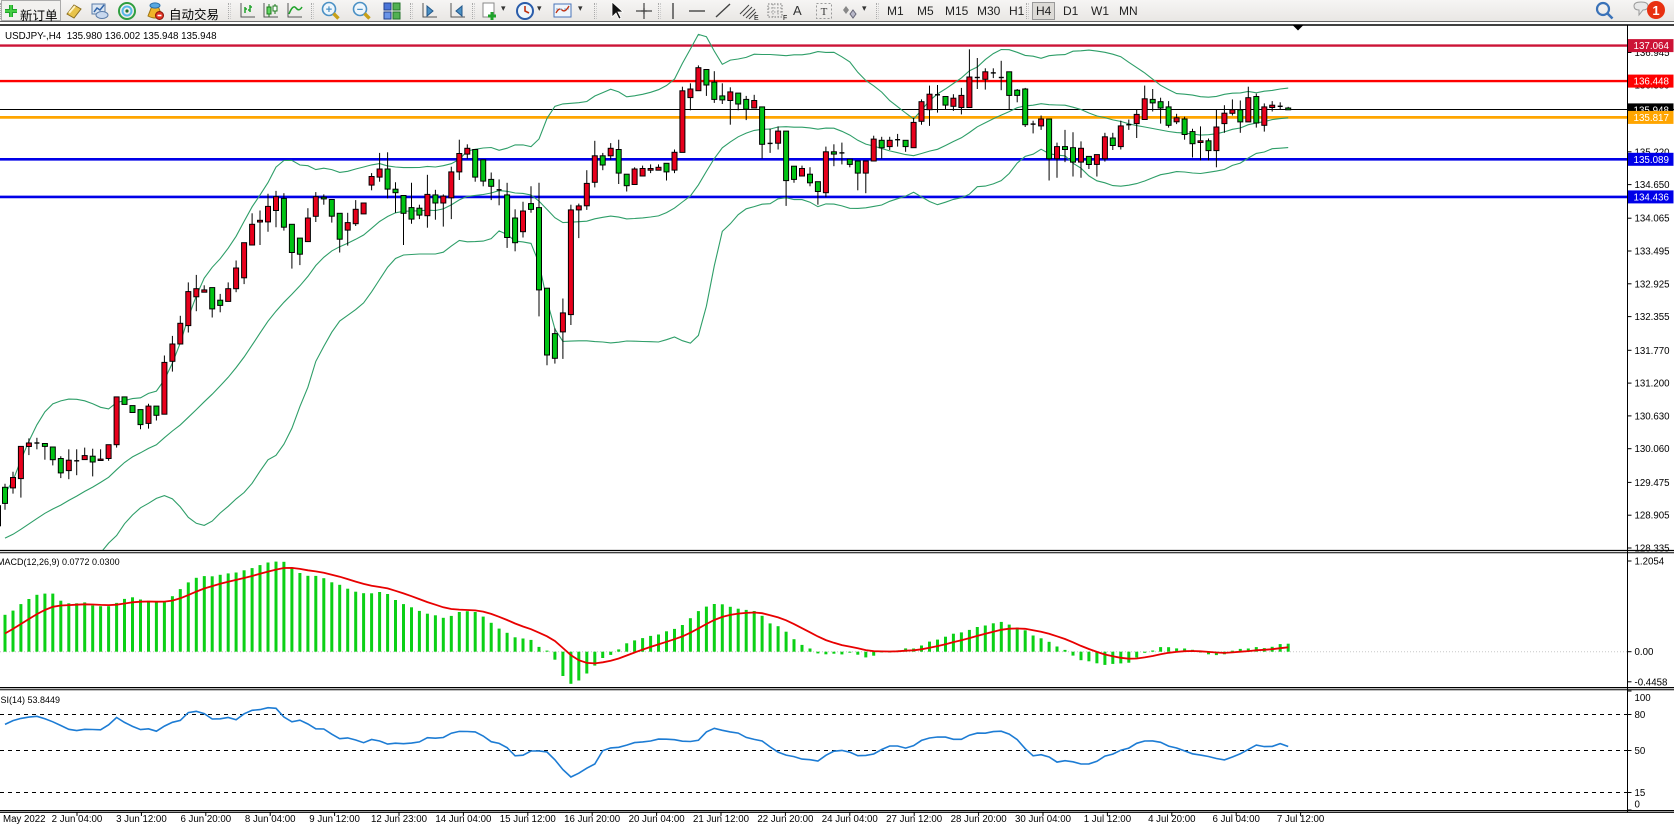  What do you see at coordinates (205, 819) in the screenshot?
I see `svg-text: 6 Jun 20:00` at bounding box center [205, 819].